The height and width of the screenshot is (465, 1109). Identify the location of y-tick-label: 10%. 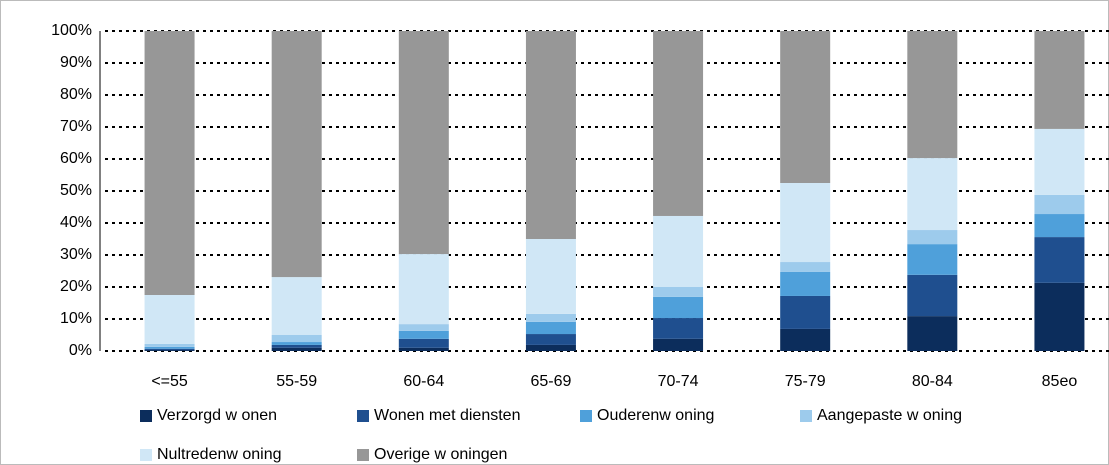
(76, 318).